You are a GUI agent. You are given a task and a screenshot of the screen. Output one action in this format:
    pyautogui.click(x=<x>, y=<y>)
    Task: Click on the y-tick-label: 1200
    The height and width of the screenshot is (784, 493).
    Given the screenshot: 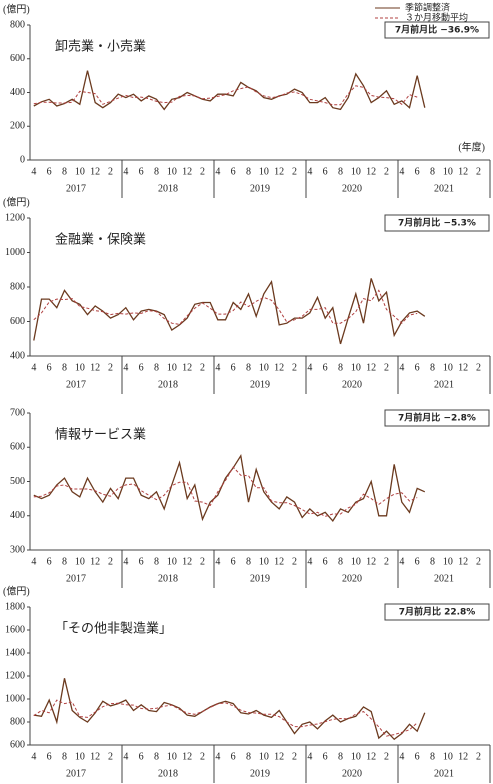 What is the action you would take?
    pyautogui.click(x=15, y=217)
    